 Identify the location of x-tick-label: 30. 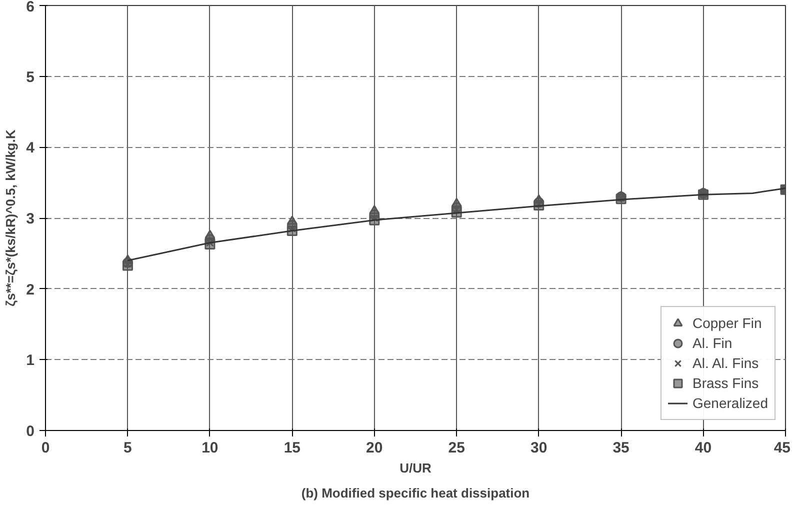
(539, 448).